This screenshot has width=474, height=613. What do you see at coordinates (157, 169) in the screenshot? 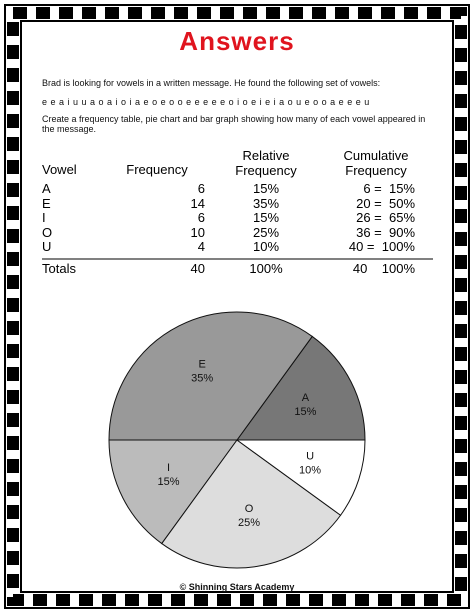
I see `table-header: Frequency` at bounding box center [157, 169].